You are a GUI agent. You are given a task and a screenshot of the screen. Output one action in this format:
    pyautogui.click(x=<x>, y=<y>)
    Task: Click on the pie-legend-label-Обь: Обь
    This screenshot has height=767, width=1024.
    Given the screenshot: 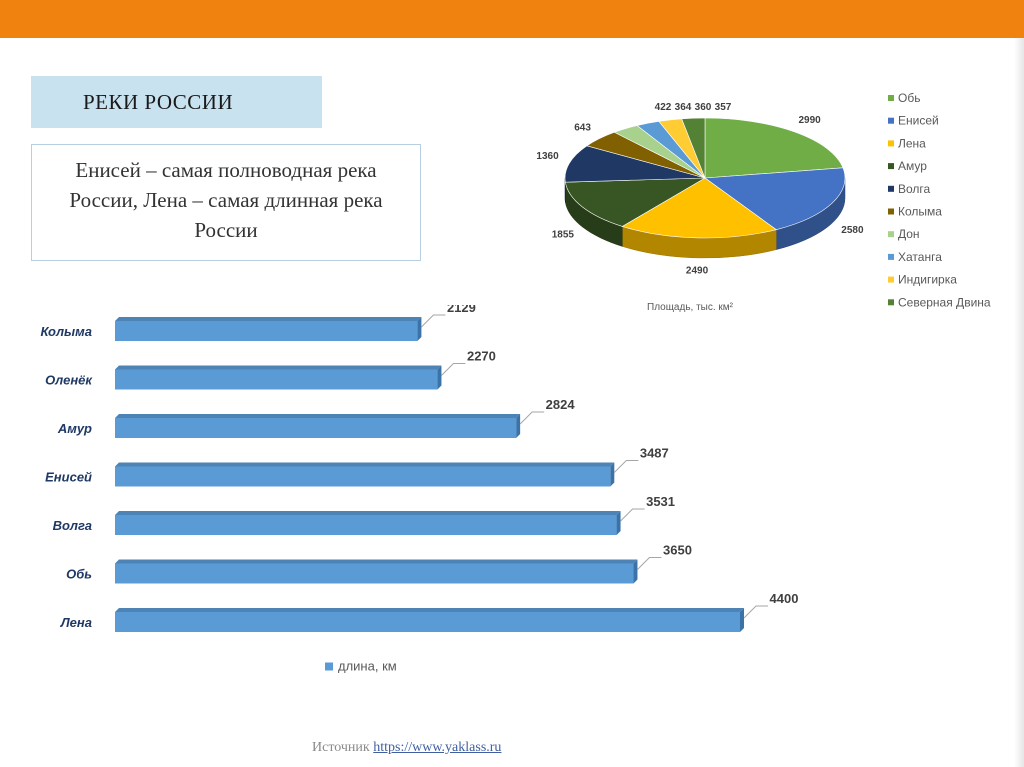 What is the action you would take?
    pyautogui.click(x=909, y=98)
    